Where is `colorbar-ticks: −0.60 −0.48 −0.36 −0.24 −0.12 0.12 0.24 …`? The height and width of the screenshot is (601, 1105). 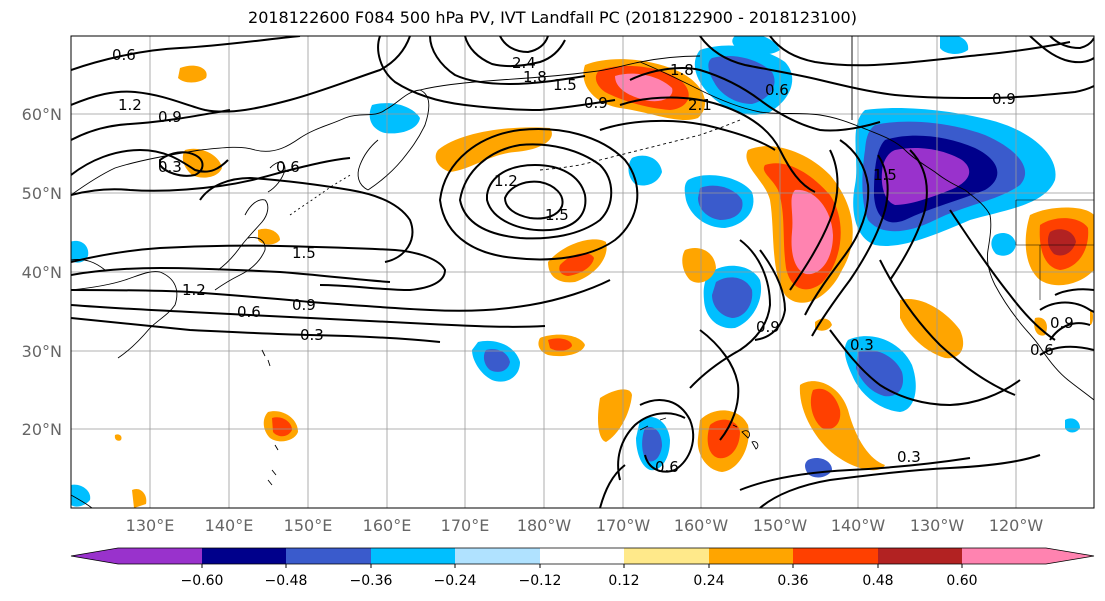 colorbar-ticks: −0.60 −0.48 −0.36 −0.24 −0.12 0.12 0.24 … is located at coordinates (579, 581).